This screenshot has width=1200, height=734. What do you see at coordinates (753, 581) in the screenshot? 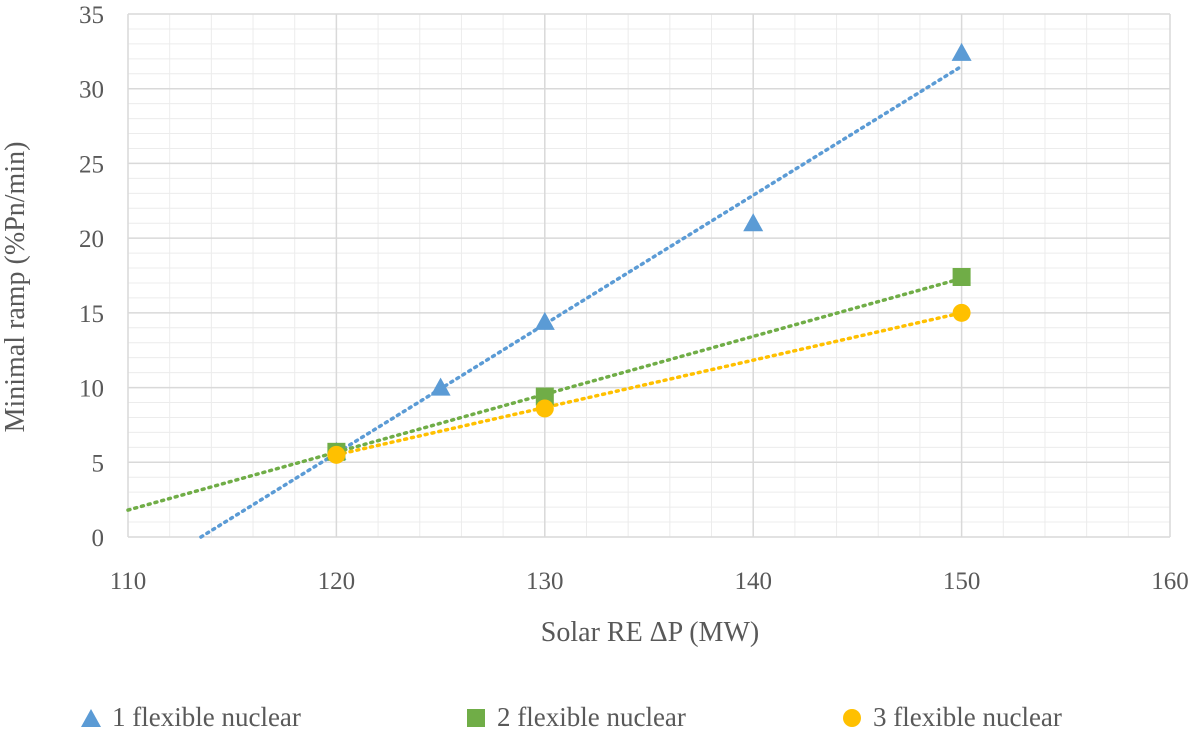
I see `x-tick-label: 140` at bounding box center [753, 581].